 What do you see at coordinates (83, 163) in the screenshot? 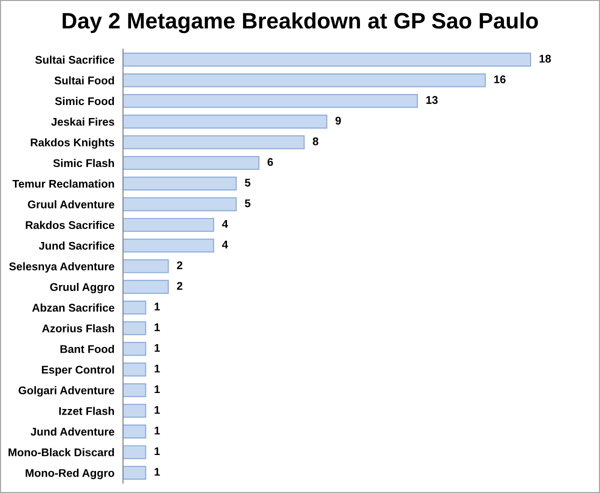
I see `y-tick-label: Simic Flash` at bounding box center [83, 163].